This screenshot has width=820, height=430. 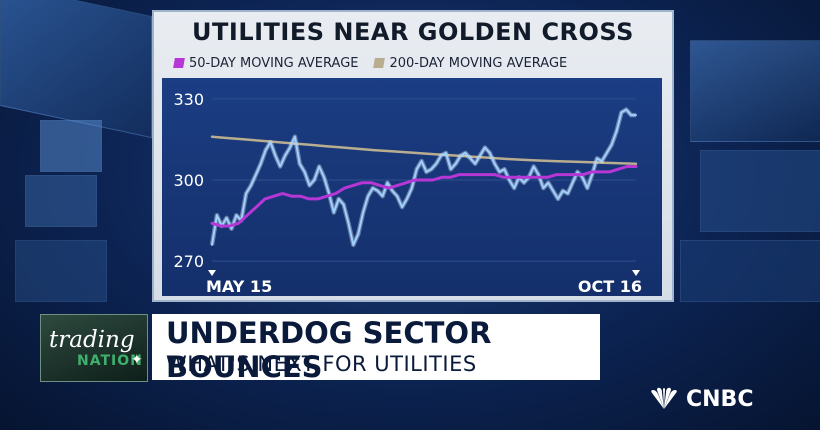 I want to click on legend-swatch-ma50, so click(x=179, y=63).